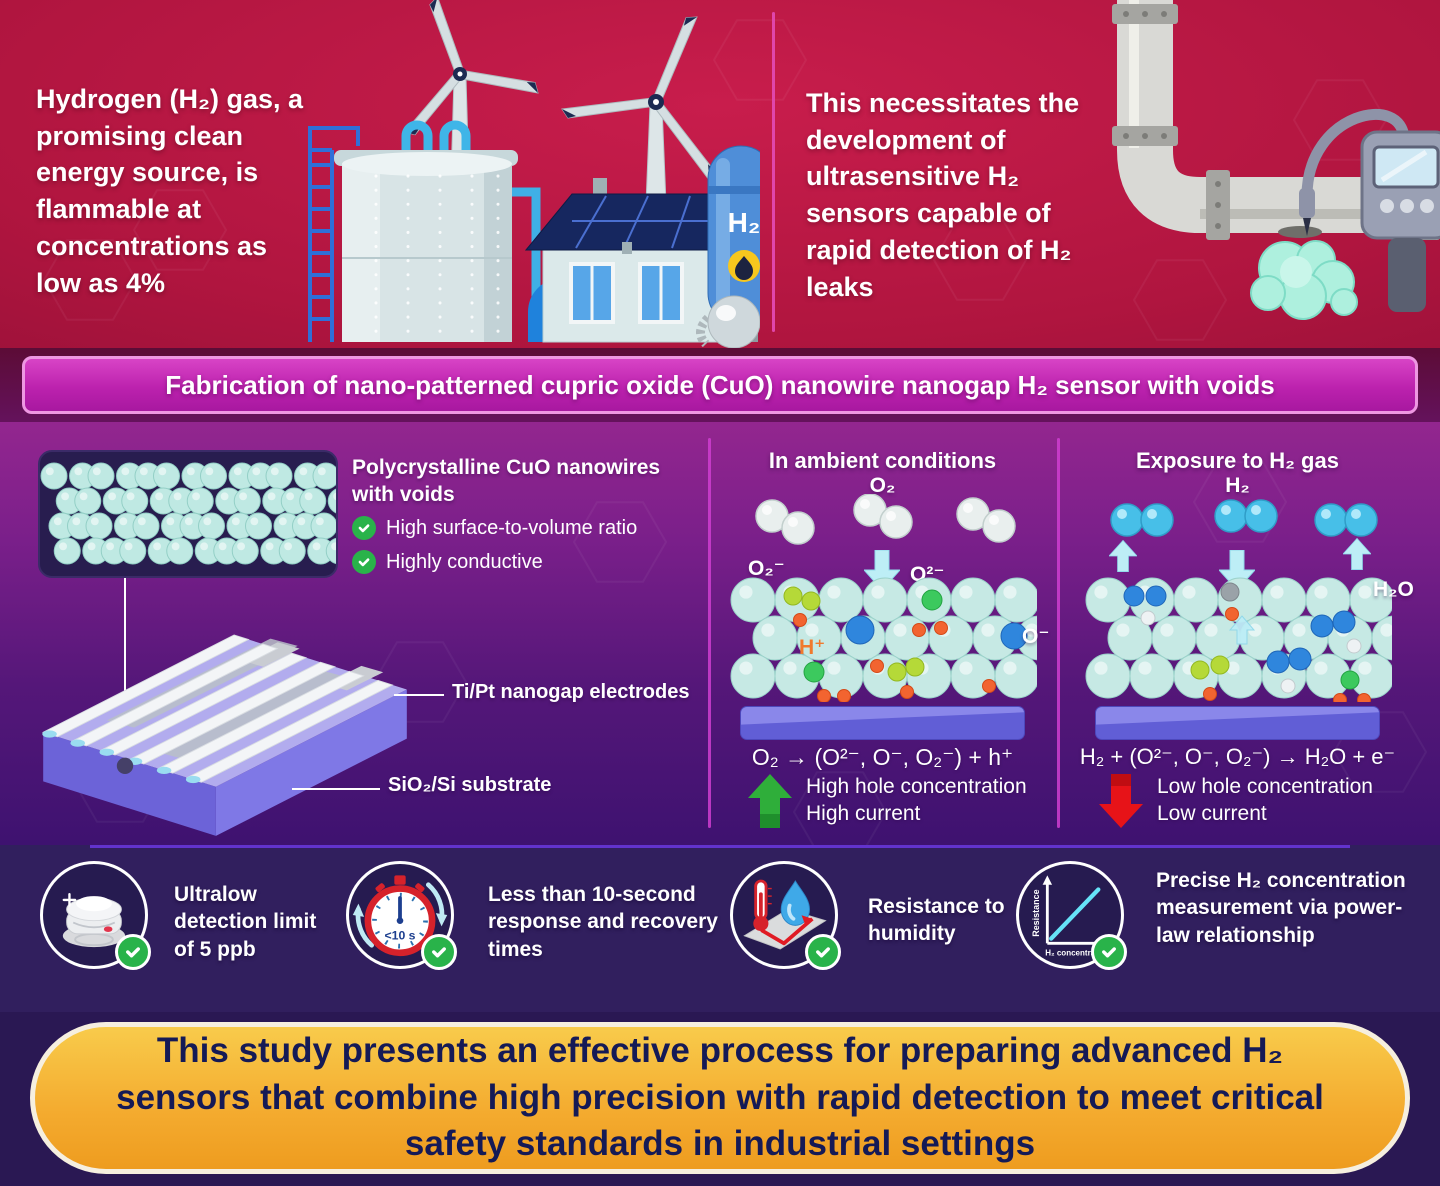 This screenshot has width=1440, height=1186. Describe the element at coordinates (744, 222) in the screenshot. I see `h2-vessel-label: H₂` at that location.